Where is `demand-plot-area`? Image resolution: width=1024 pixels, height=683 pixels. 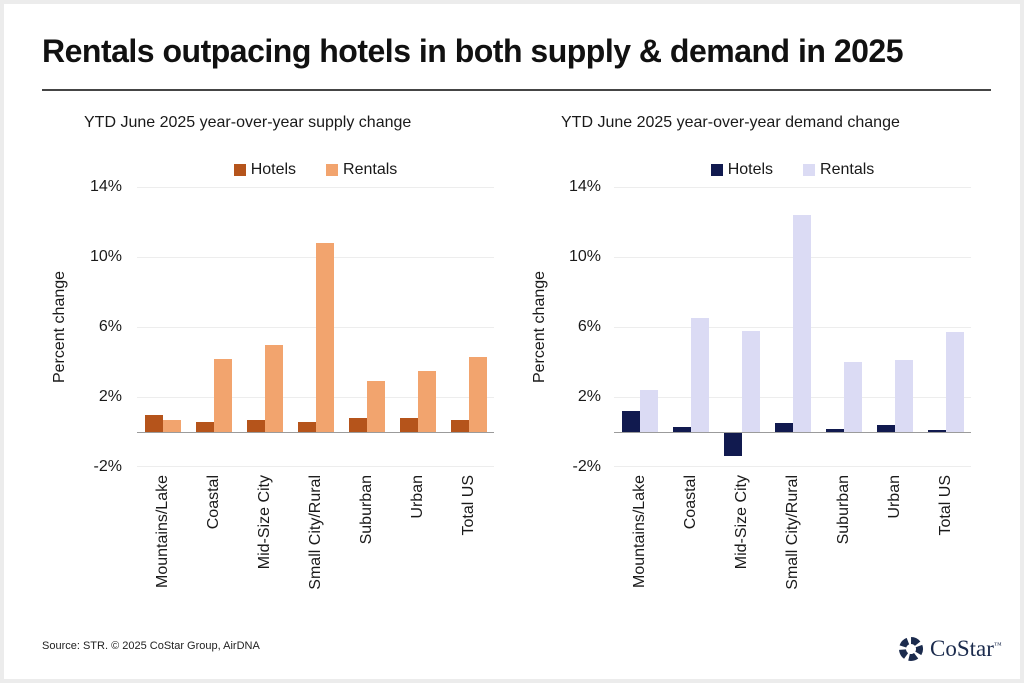
demand-plot-area is located at coordinates (792, 327).